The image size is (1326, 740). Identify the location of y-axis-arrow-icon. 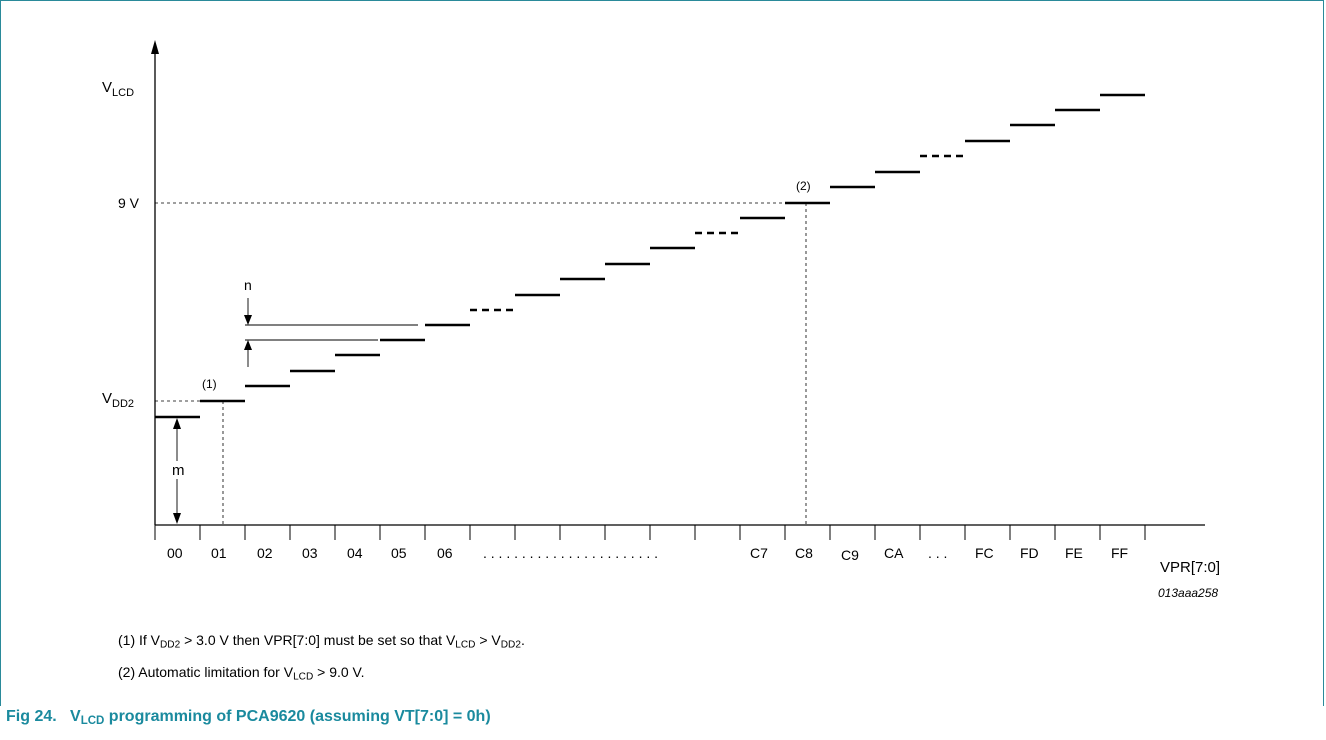
(155, 47).